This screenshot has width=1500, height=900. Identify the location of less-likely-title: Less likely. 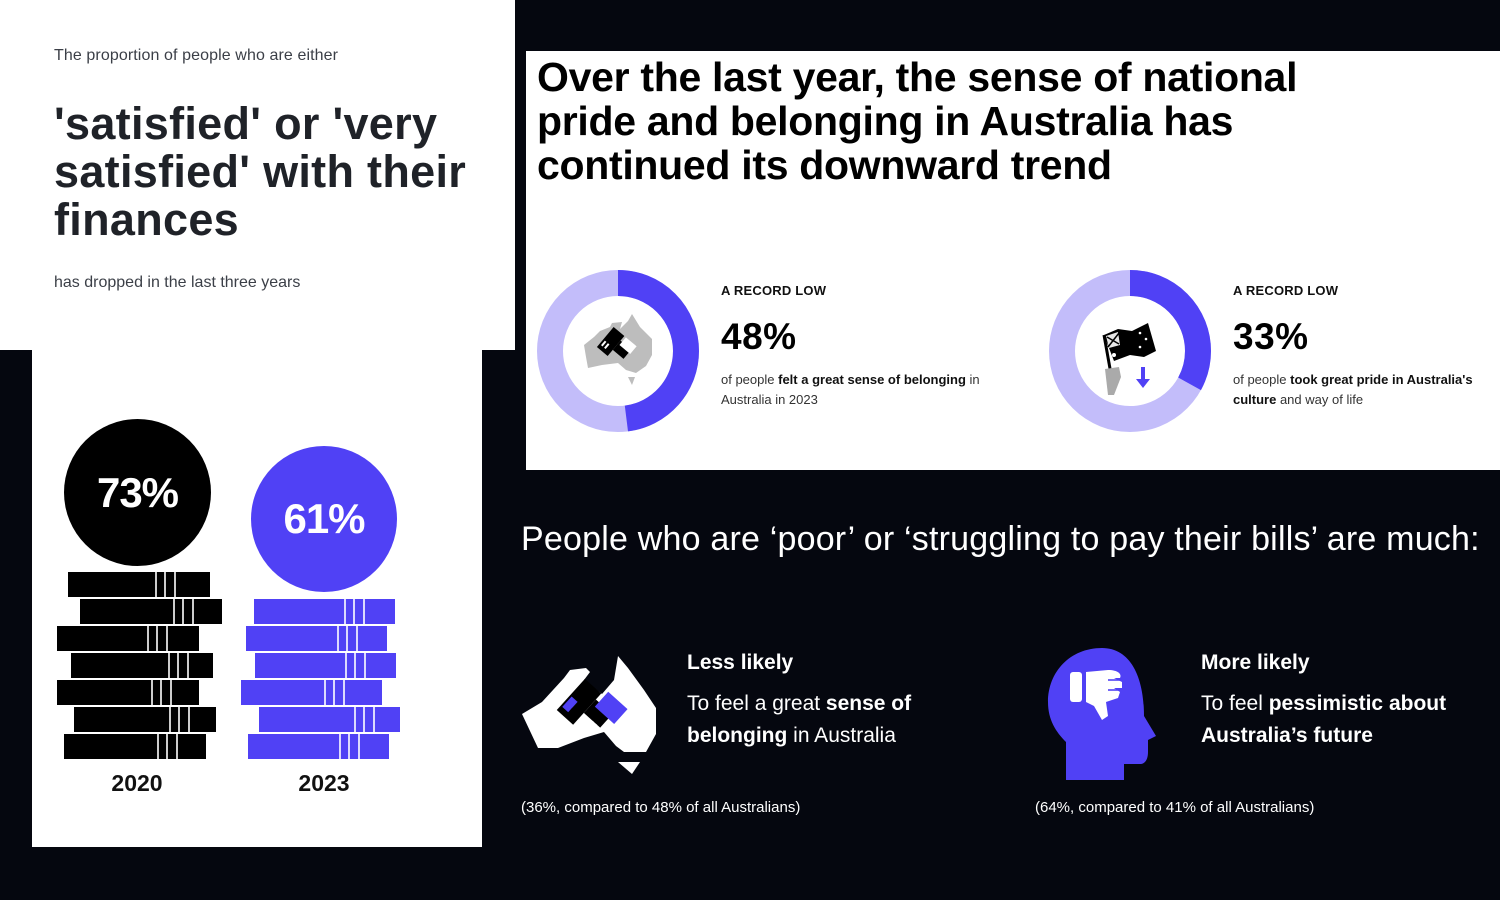
(740, 662).